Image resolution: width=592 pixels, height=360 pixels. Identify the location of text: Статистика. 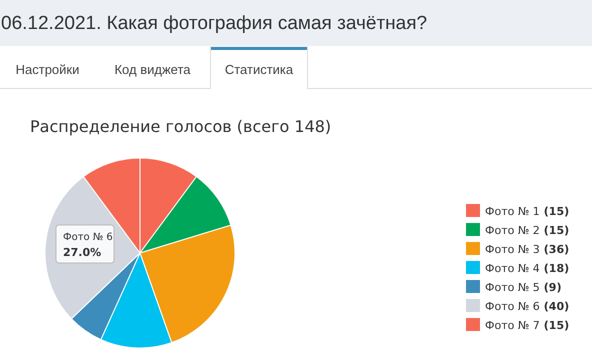
(259, 69).